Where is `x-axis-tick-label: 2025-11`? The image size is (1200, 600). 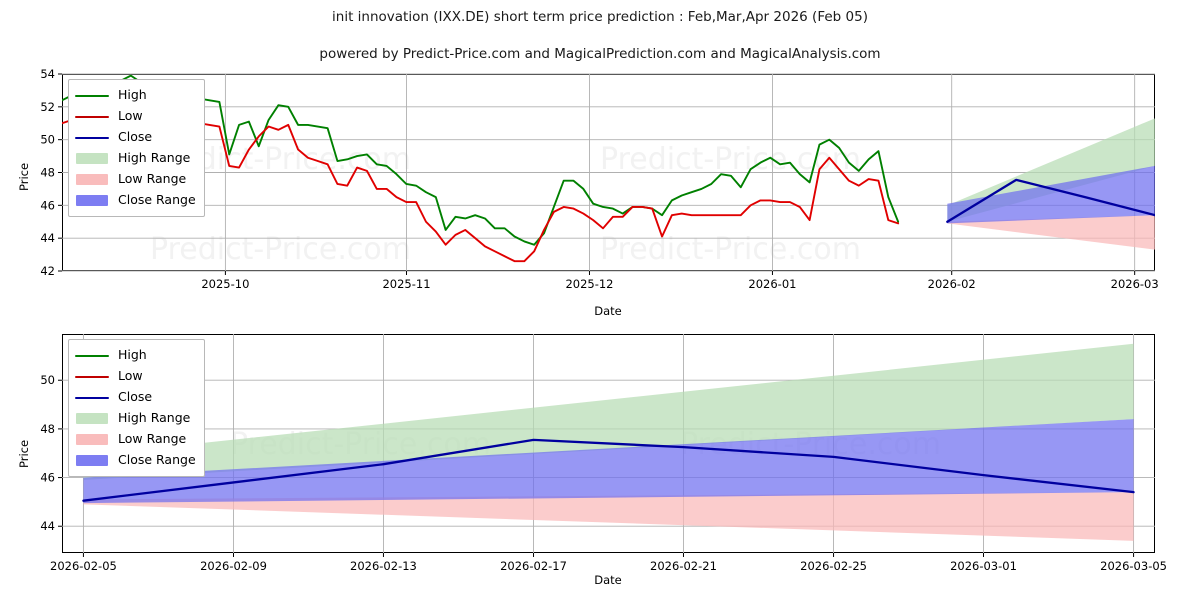
x-axis-tick-label: 2025-11 is located at coordinates (406, 284).